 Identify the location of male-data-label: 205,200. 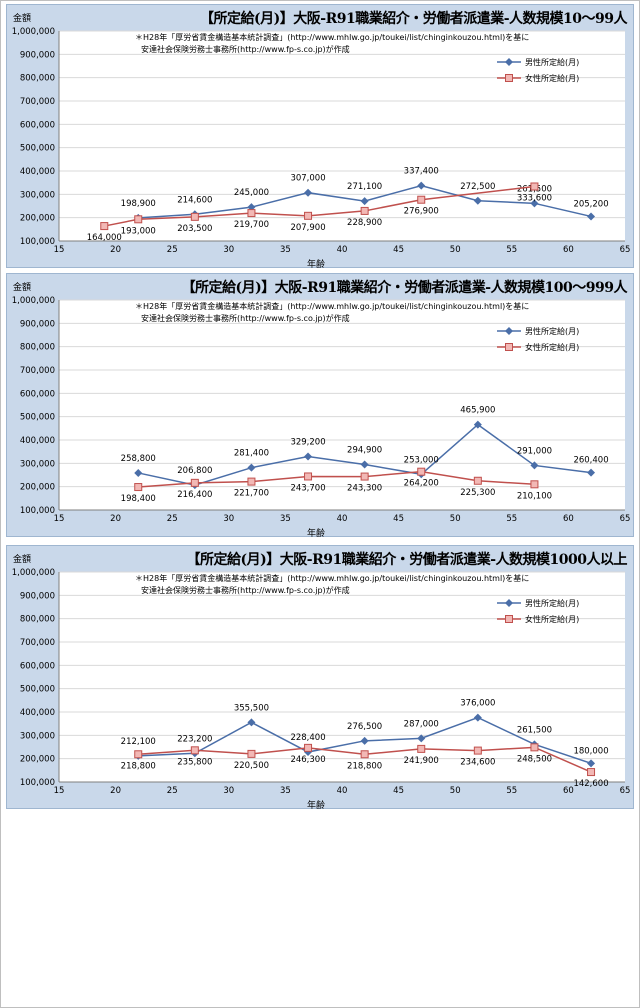
(590, 204).